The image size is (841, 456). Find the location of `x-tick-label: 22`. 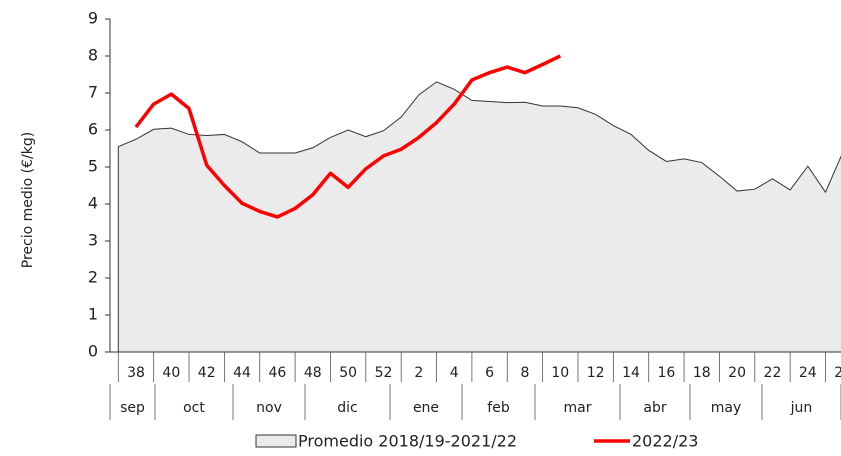

x-tick-label: 22 is located at coordinates (773, 373).